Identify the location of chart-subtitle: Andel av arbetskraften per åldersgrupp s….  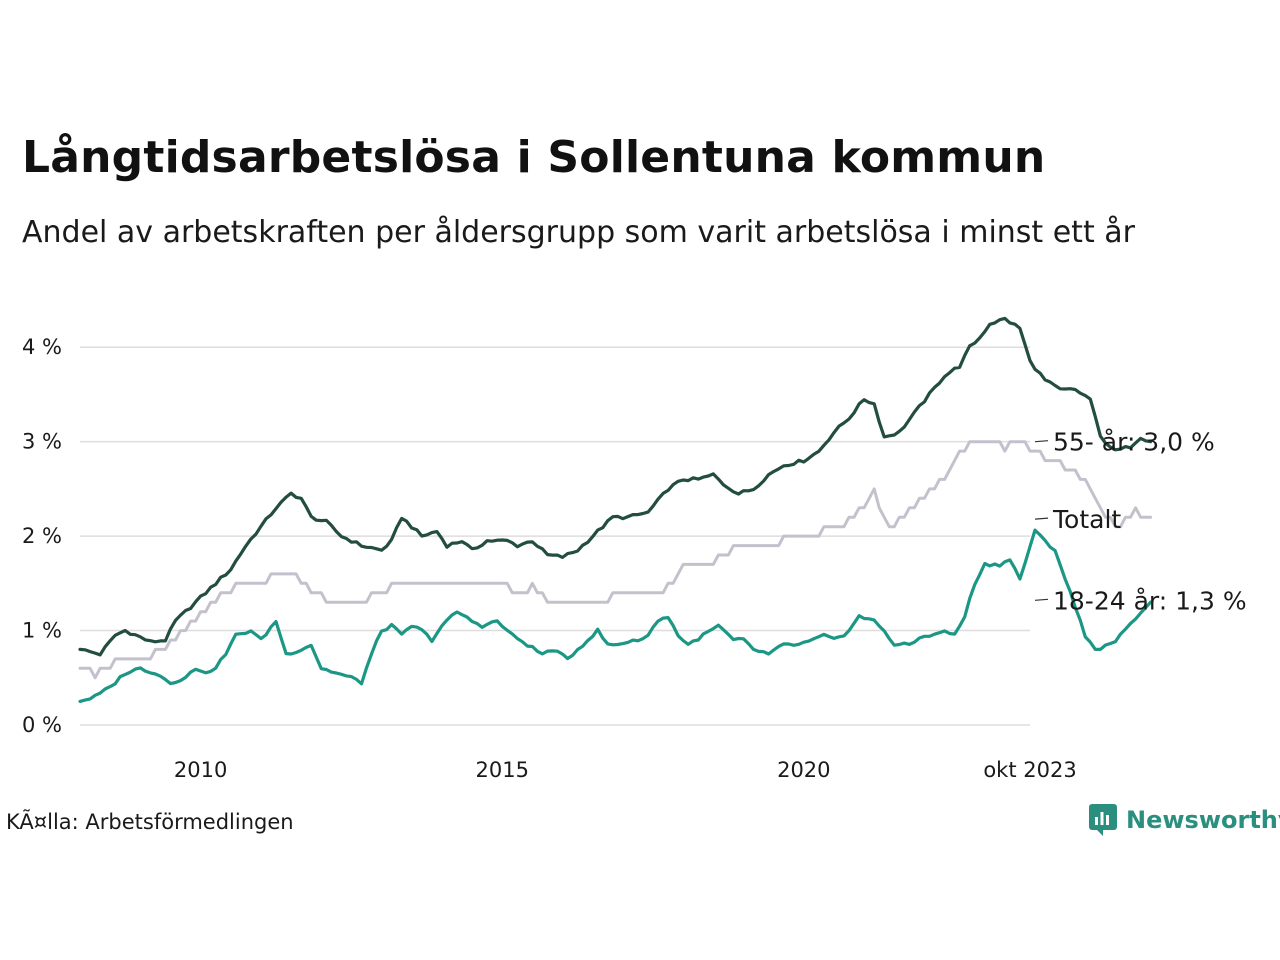
(578, 232).